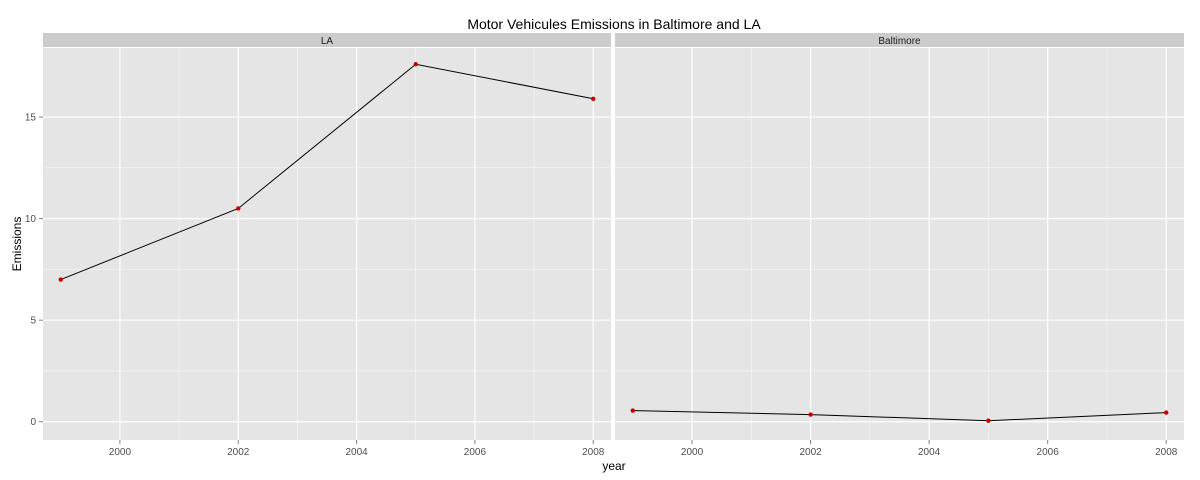 The width and height of the screenshot is (1200, 480). I want to click on facet-strip-label: LA, so click(327, 41).